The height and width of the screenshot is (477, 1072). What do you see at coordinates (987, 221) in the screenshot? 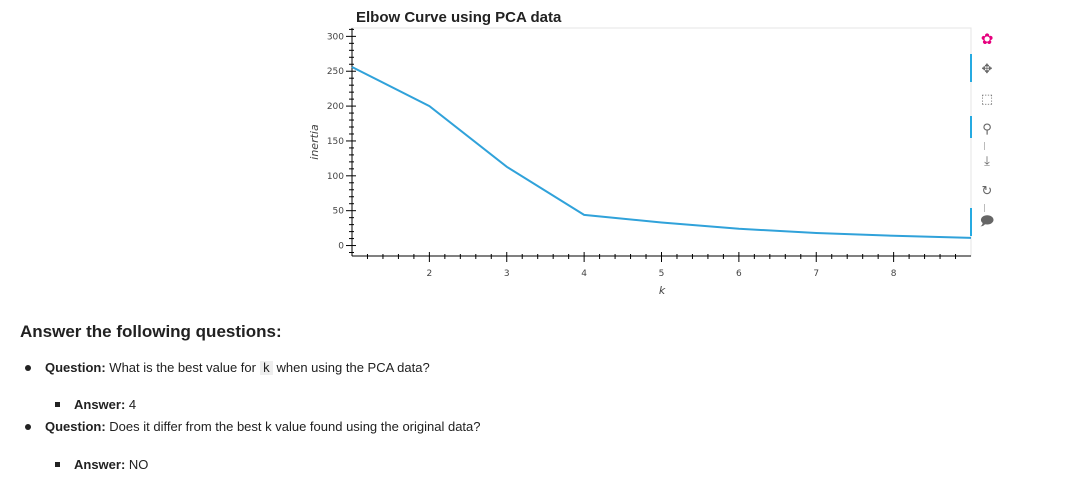
I see `hover-icon: 🗩` at bounding box center [987, 221].